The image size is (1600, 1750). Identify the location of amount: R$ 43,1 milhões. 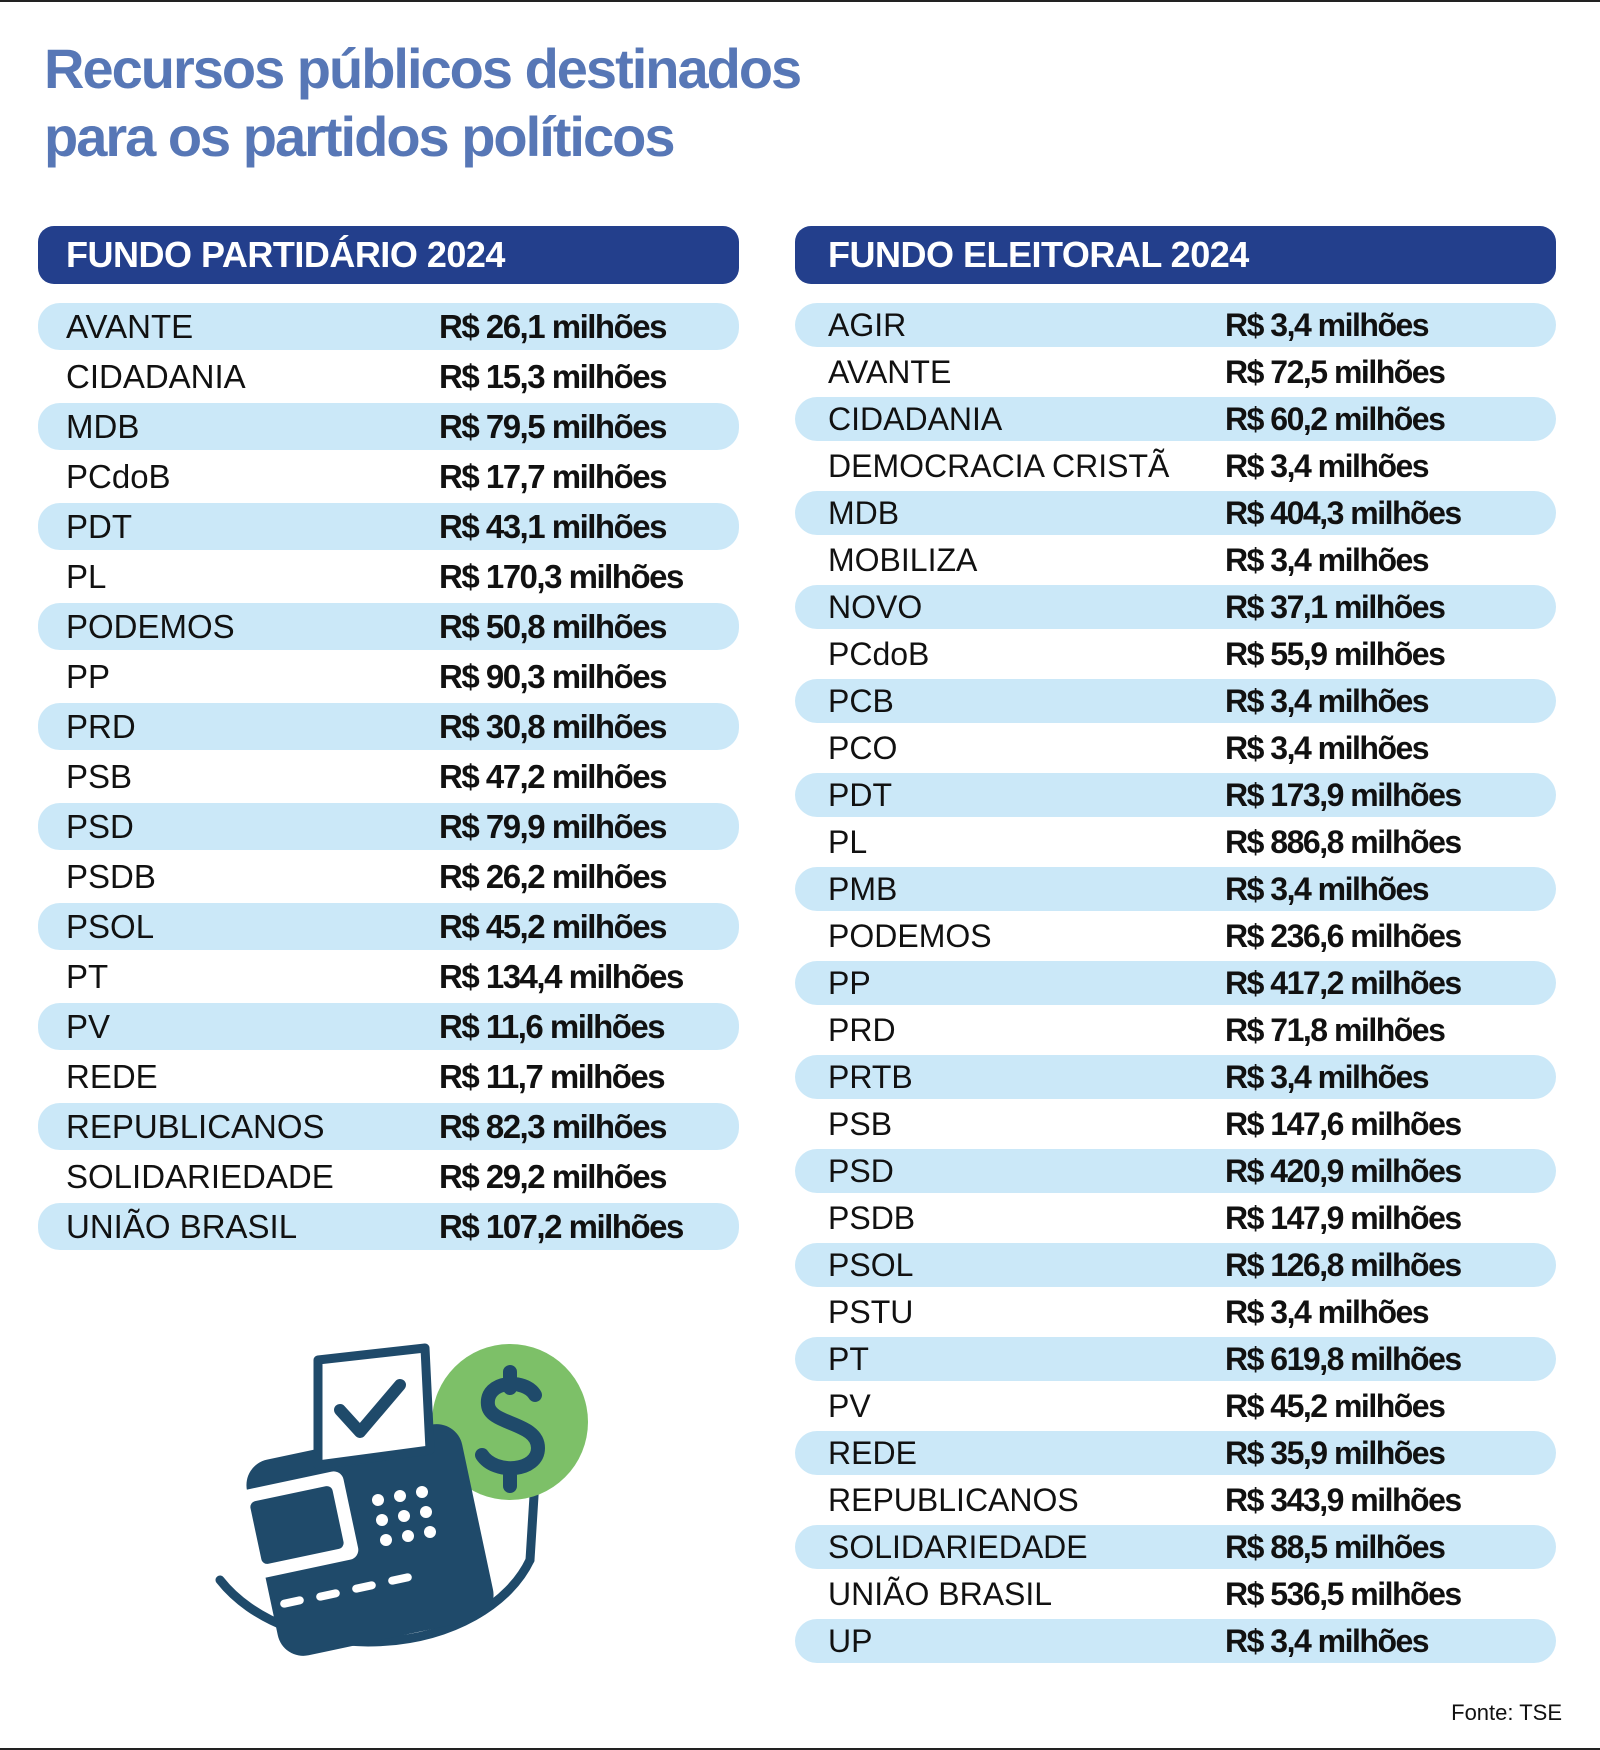
(553, 526).